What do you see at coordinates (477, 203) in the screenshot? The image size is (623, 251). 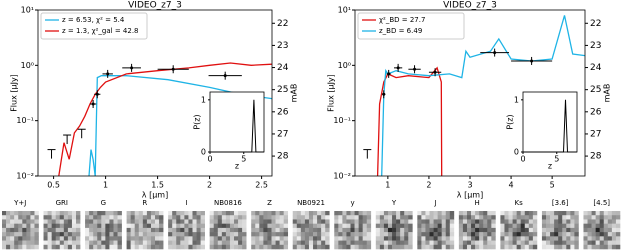 I see `cutout-label: H` at bounding box center [477, 203].